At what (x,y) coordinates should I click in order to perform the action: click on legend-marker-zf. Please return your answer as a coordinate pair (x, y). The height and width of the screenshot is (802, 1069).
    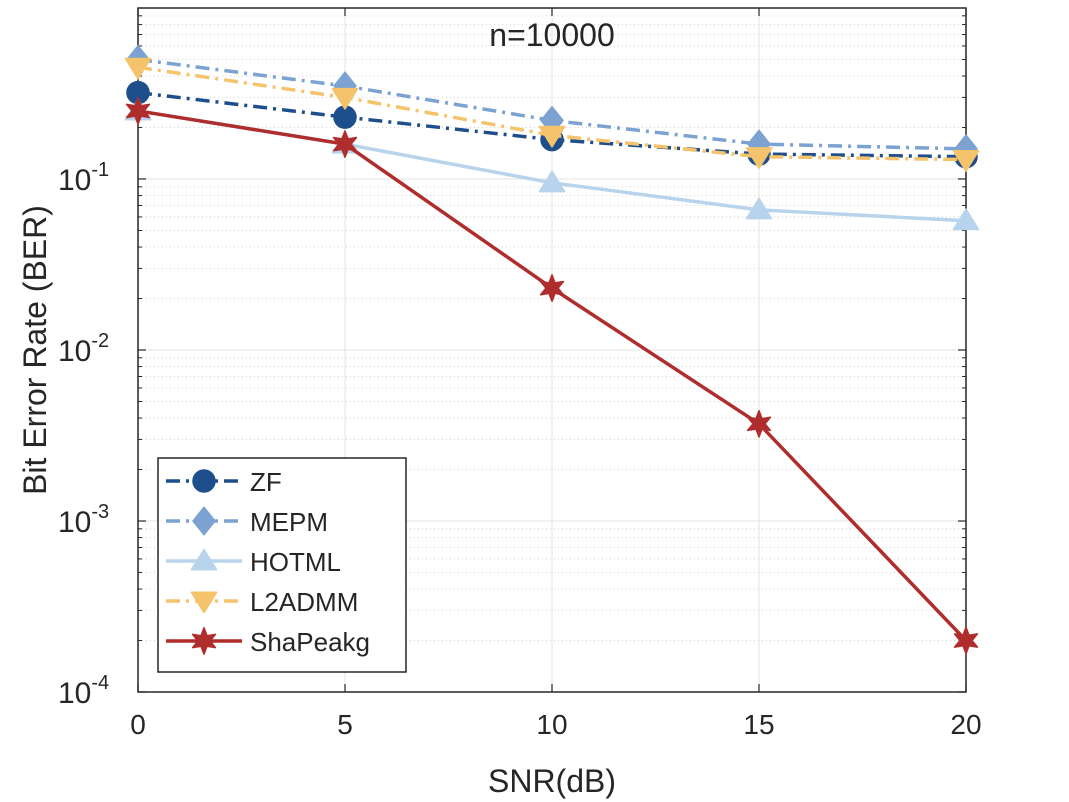
    Looking at the image, I should click on (204, 481).